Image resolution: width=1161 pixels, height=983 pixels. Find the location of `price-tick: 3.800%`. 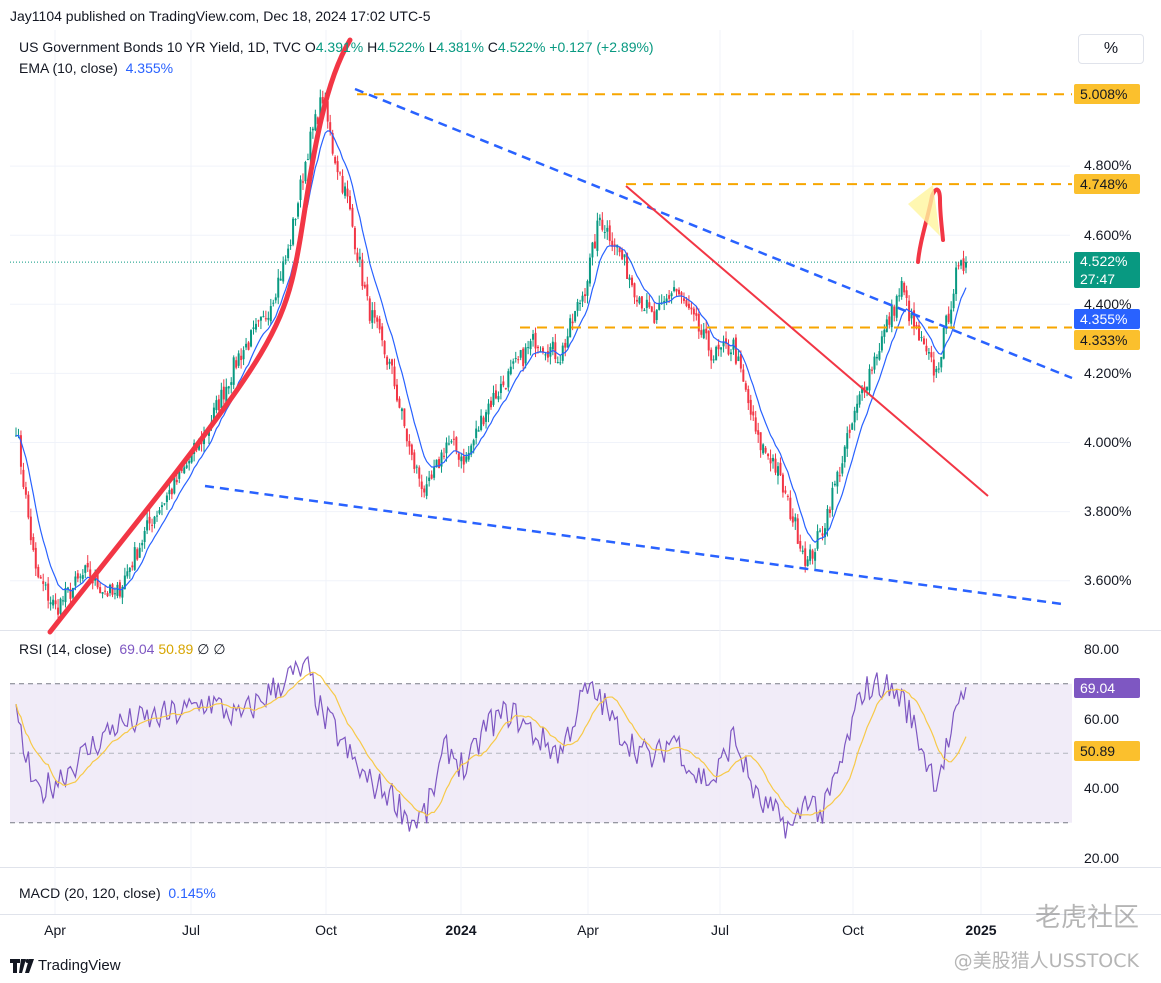

price-tick: 3.800% is located at coordinates (1108, 511).